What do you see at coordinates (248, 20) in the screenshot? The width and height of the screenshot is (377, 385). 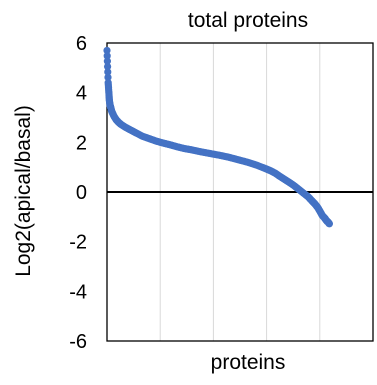 I see `chart-title: total proteins` at bounding box center [248, 20].